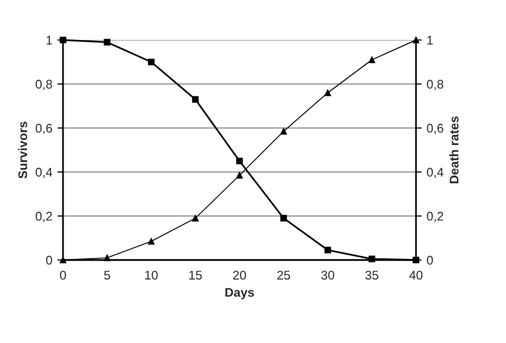  I want to click on y2-tick-label: 1, so click(430, 40).